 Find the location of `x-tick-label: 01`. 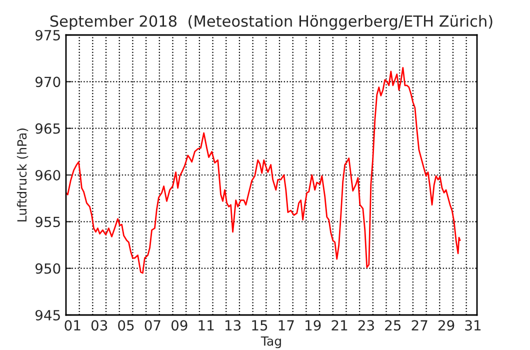

x-tick-label: 01 is located at coordinates (72, 325).